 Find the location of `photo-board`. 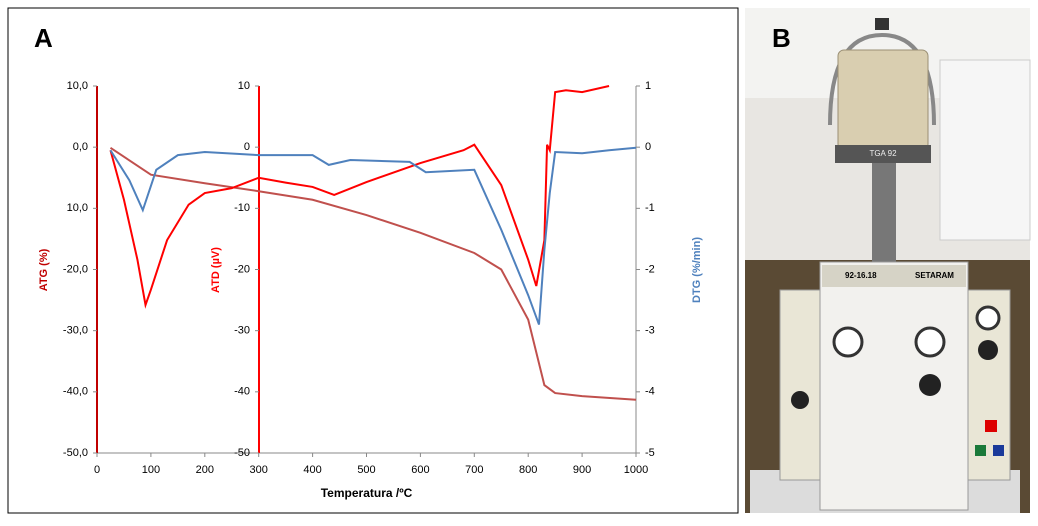

photo-board is located at coordinates (985, 150).